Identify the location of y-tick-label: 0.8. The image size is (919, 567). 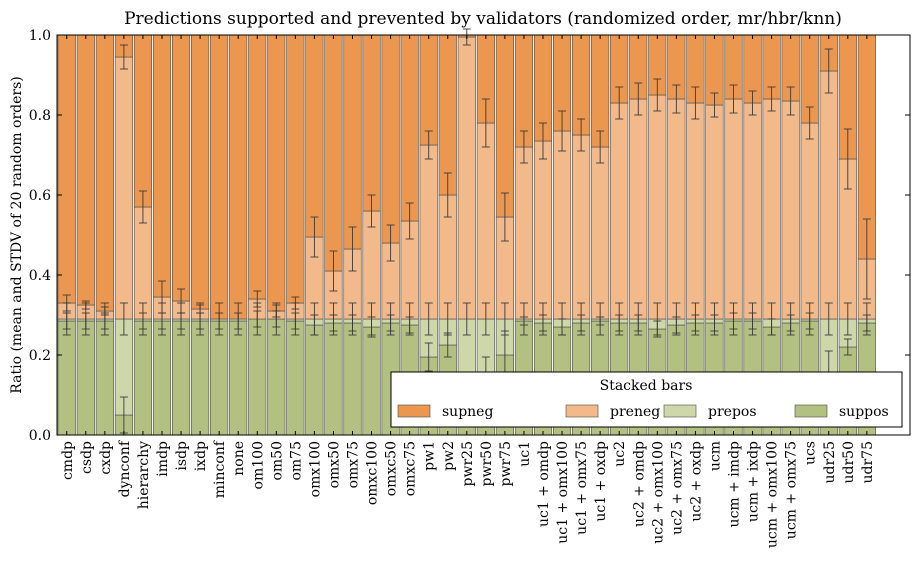
(40, 116).